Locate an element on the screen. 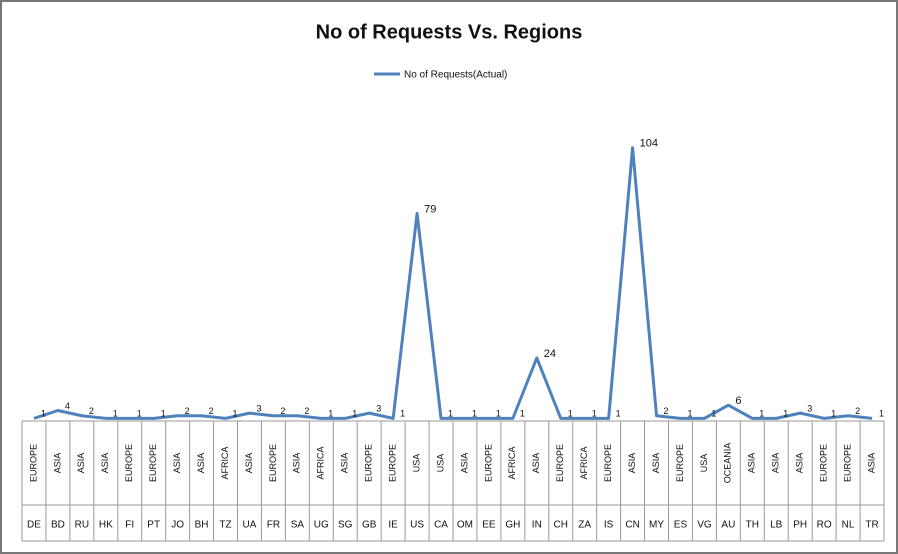 This screenshot has height=554, width=898. x-tick-label: AU is located at coordinates (728, 525).